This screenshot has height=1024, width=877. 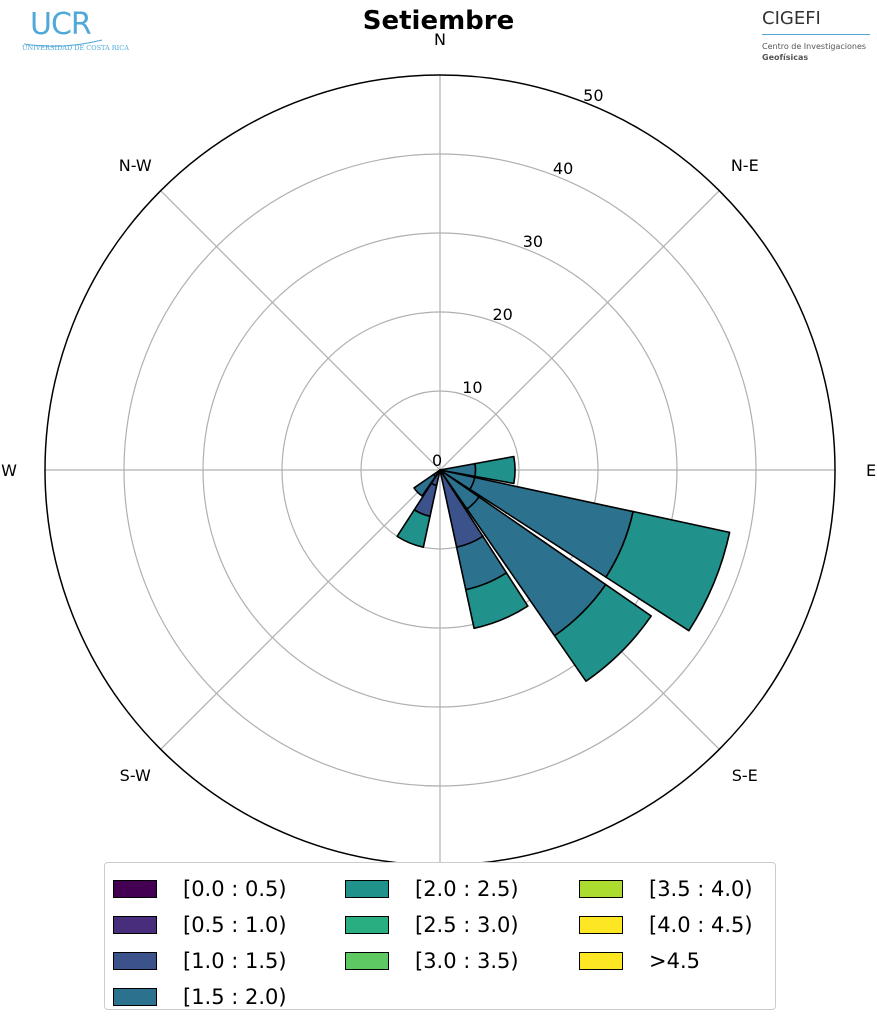 What do you see at coordinates (701, 925) in the screenshot?
I see `legend-label: [4.0 : 4.5)` at bounding box center [701, 925].